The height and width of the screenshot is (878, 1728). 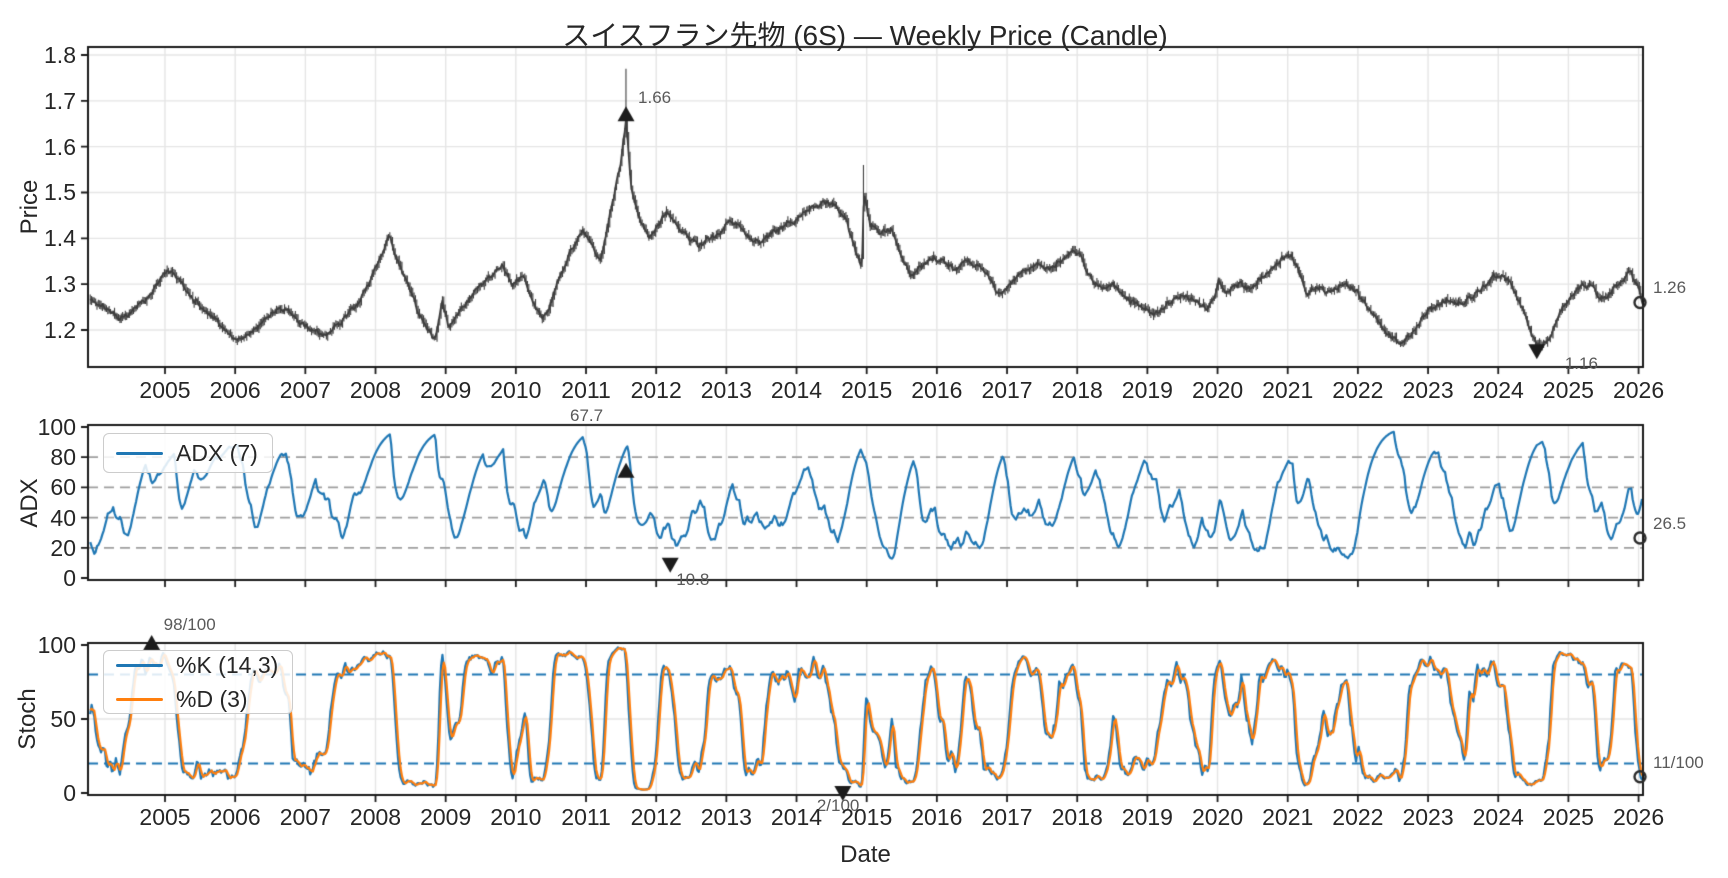 I want to click on price-x-tick-label: 2023, so click(x=1428, y=390).